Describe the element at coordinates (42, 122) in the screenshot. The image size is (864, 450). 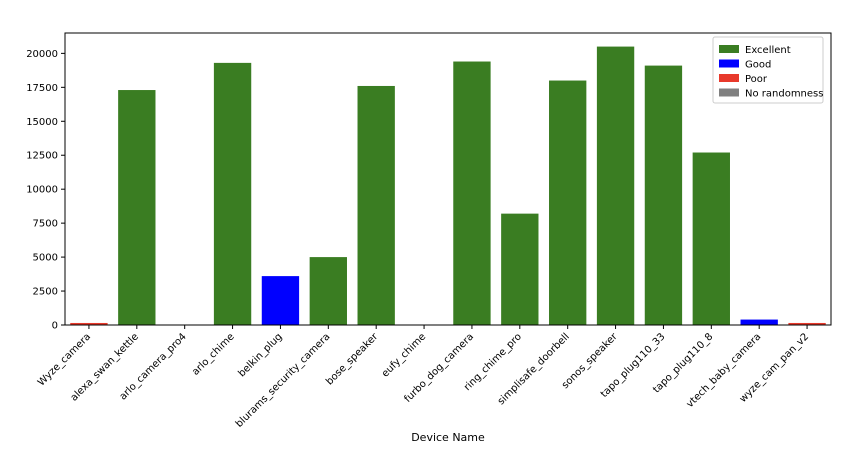
I see `y-tick-label: 15000` at that location.